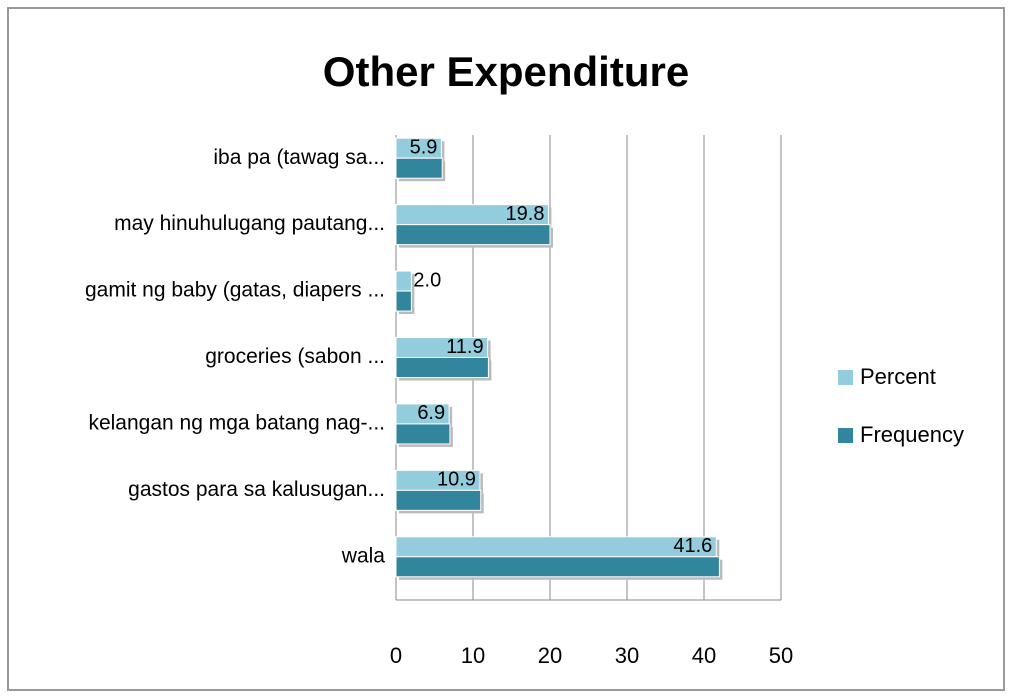 This screenshot has height=698, width=1012. Describe the element at coordinates (704, 655) in the screenshot. I see `x-tick-label: 40` at that location.